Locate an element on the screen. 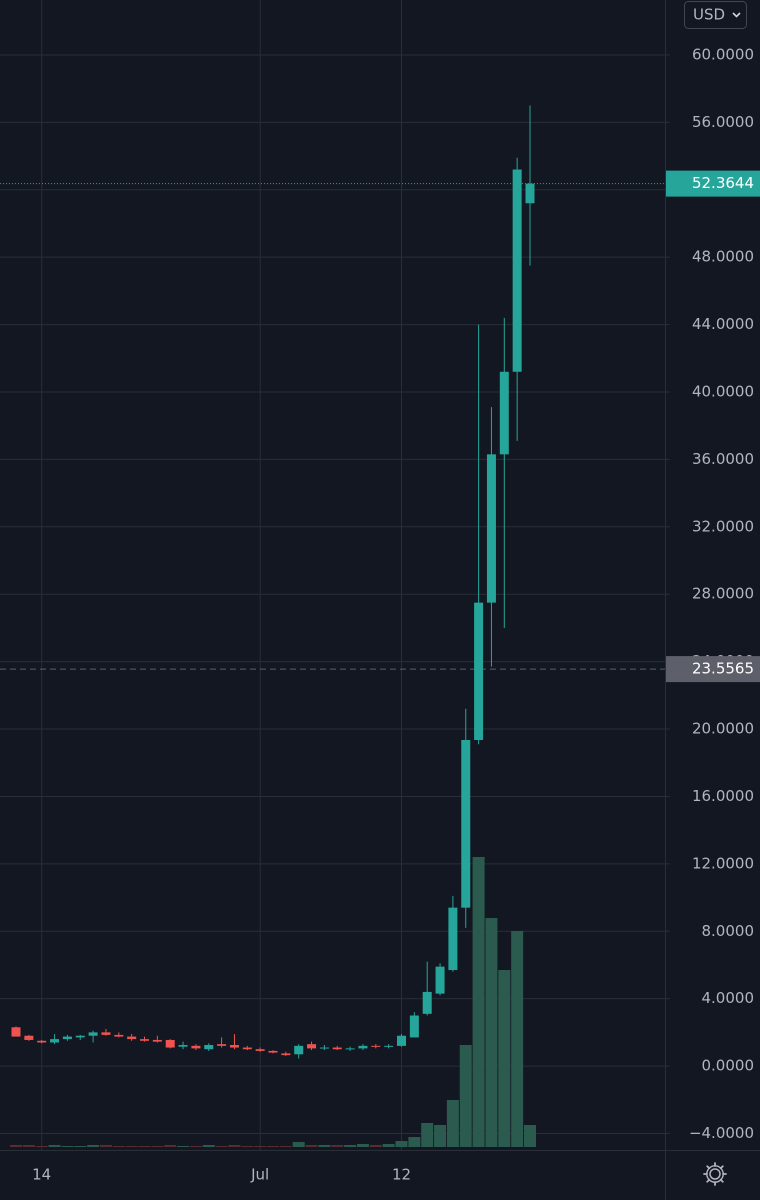 Image resolution: width=760 pixels, height=1200 pixels. currency-button-frame is located at coordinates (715, 15).